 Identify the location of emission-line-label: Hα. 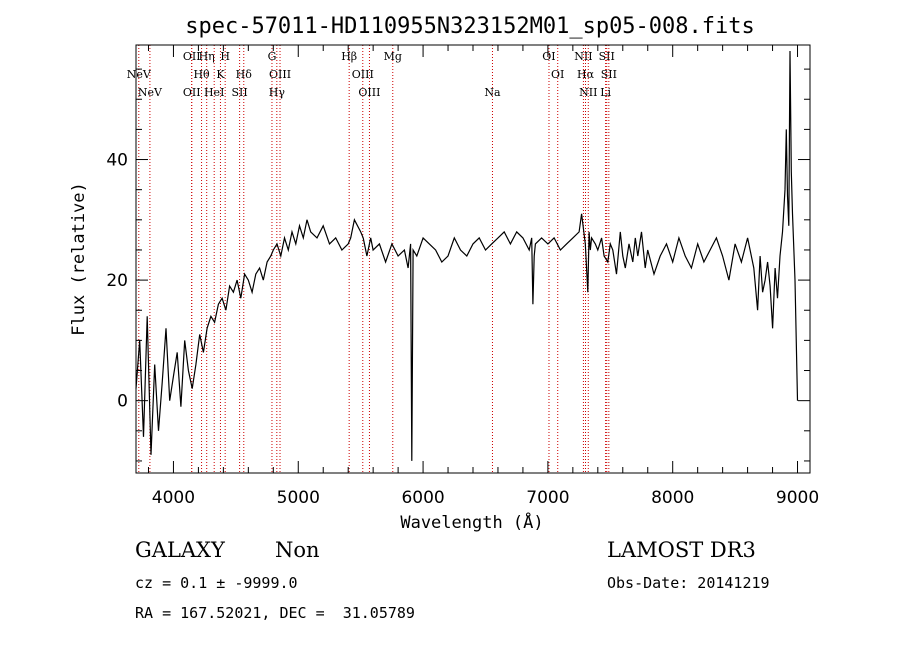
(586, 74).